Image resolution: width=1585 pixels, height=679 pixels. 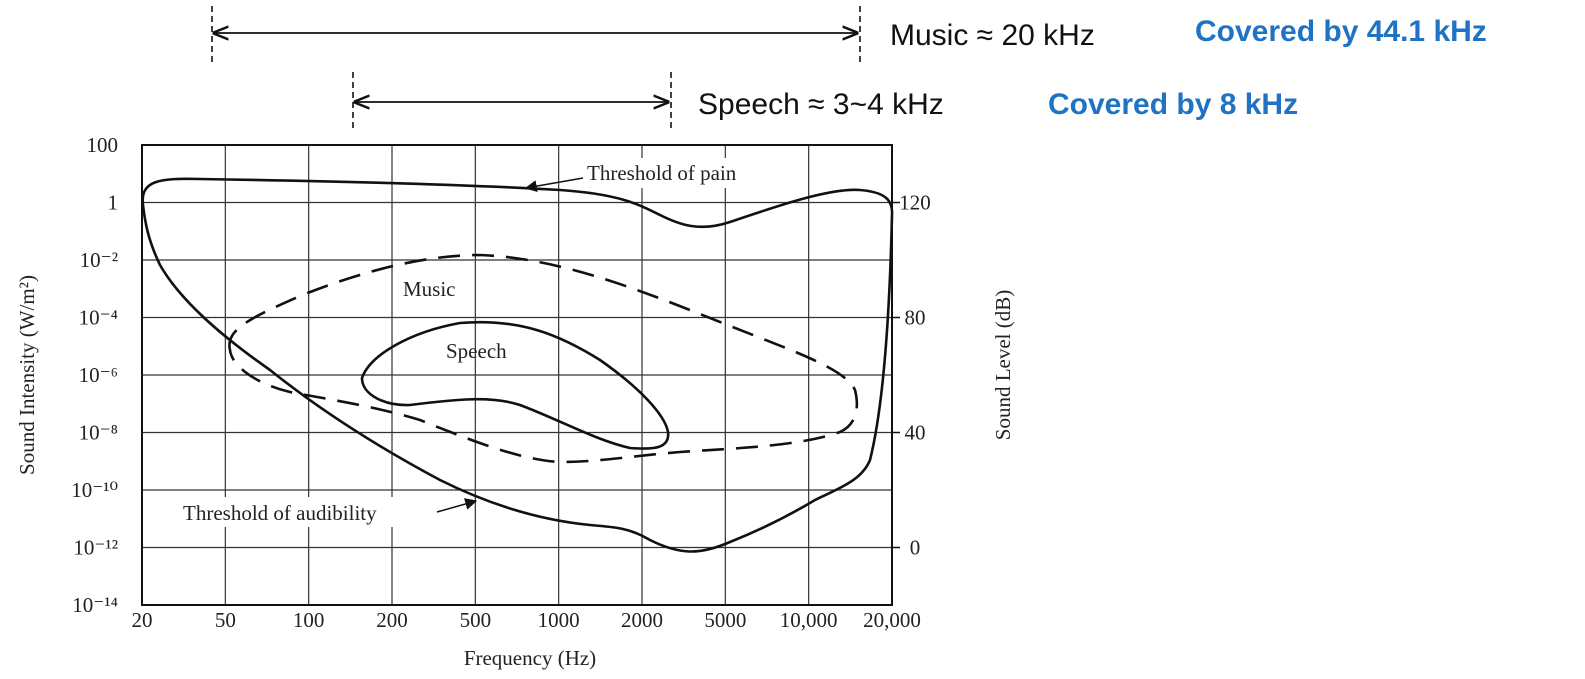 I want to click on y-tick-label: 100, so click(x=103, y=145).